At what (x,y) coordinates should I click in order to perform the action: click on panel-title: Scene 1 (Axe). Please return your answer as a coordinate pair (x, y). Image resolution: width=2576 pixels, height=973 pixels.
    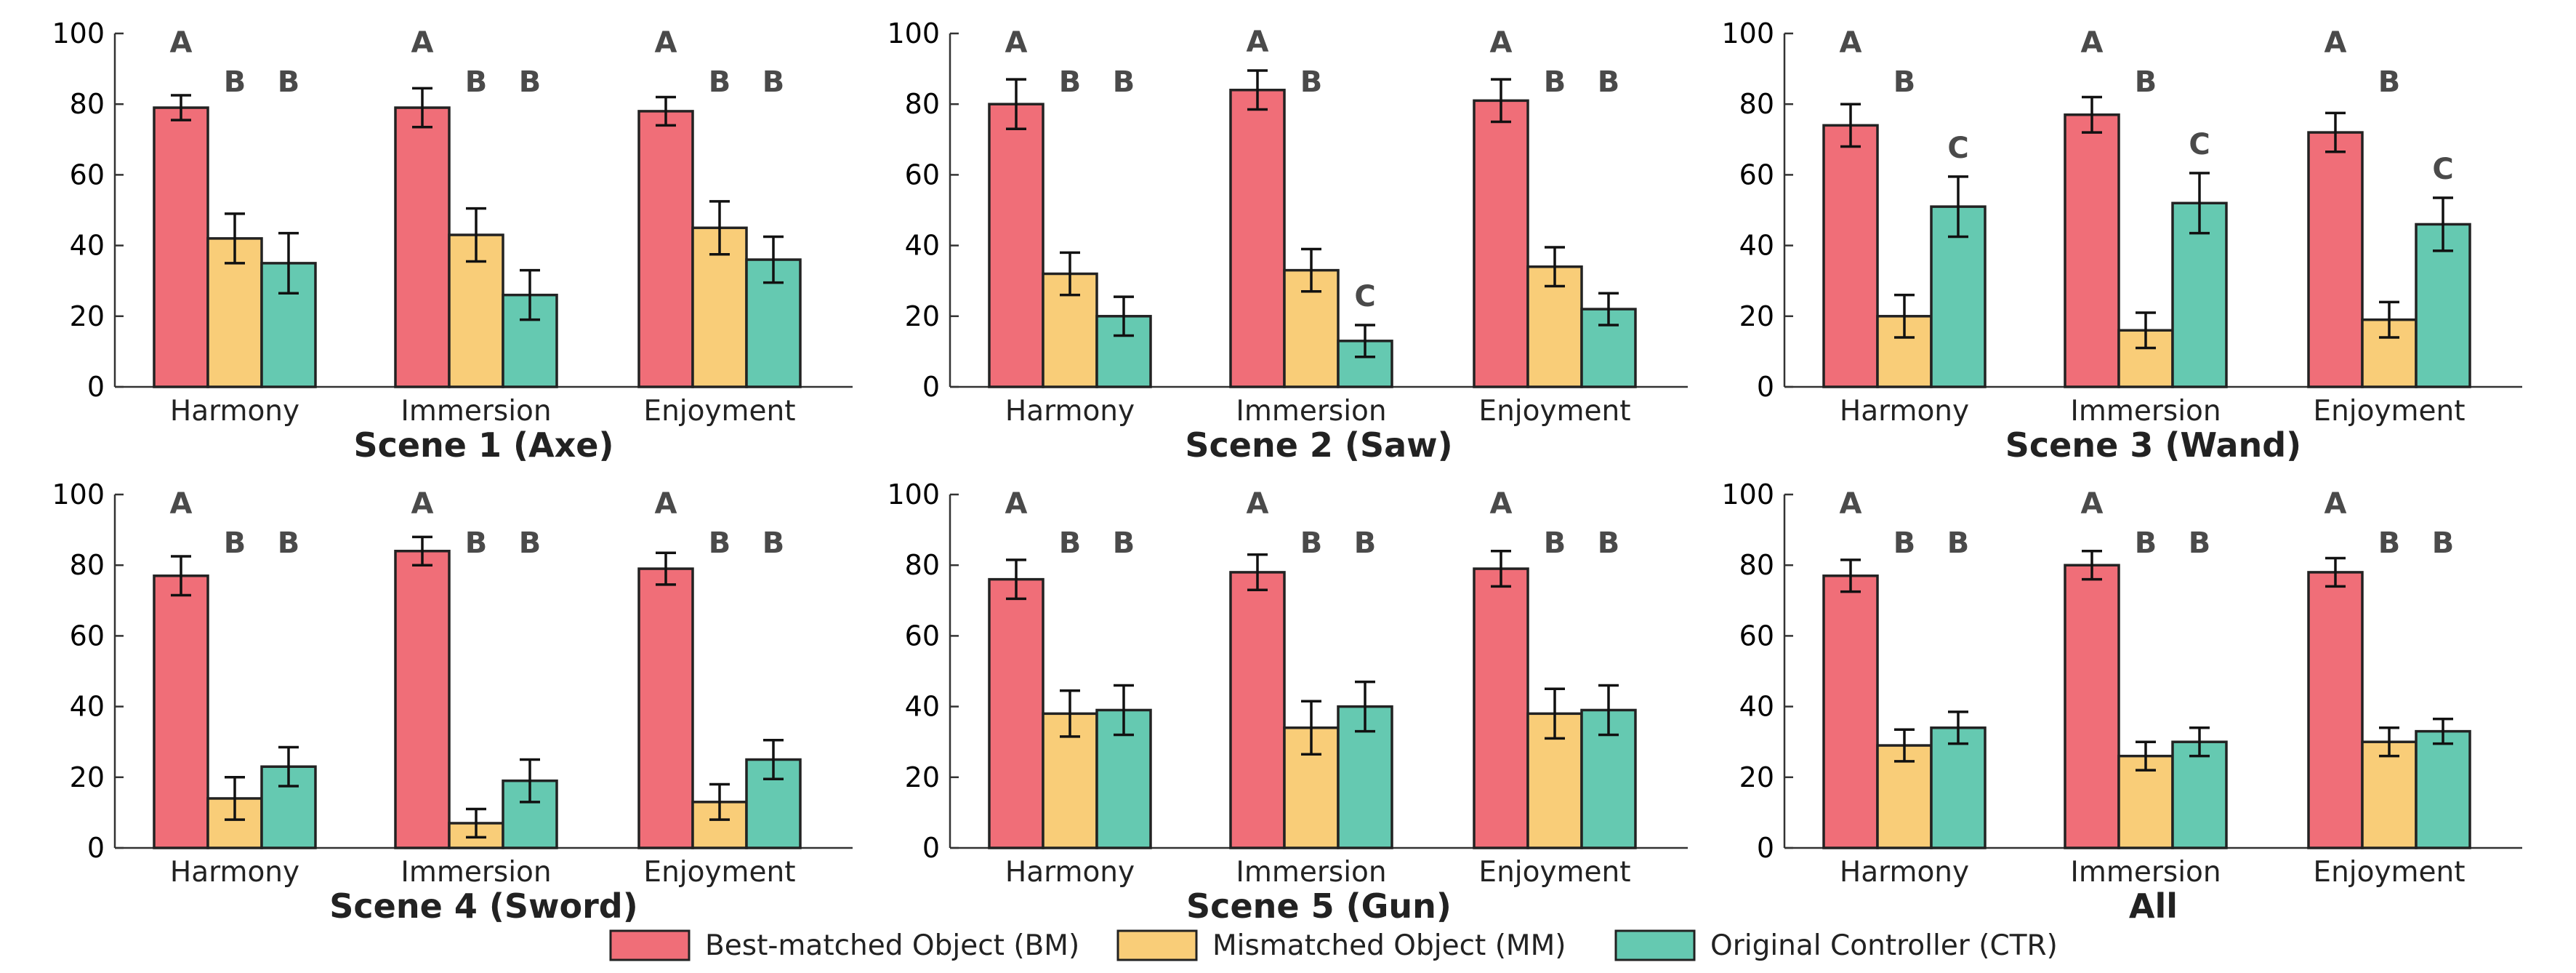
    Looking at the image, I should click on (483, 445).